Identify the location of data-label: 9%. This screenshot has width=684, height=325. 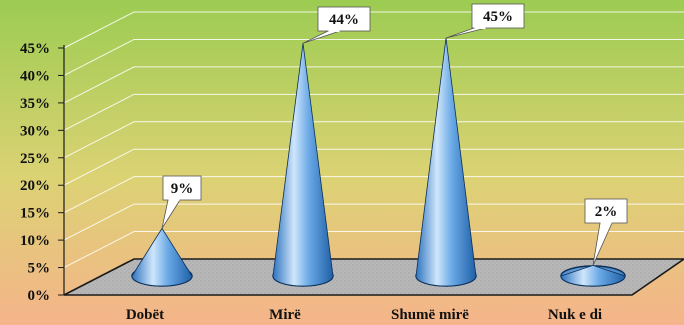
(182, 189).